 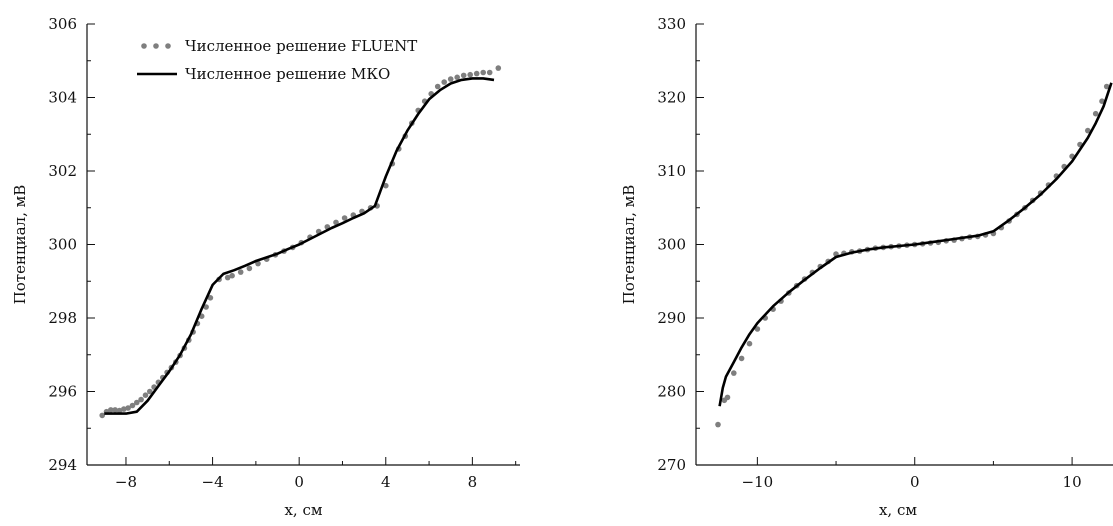 What do you see at coordinates (671, 318) in the screenshot?
I see `y-tick-label: 290` at bounding box center [671, 318].